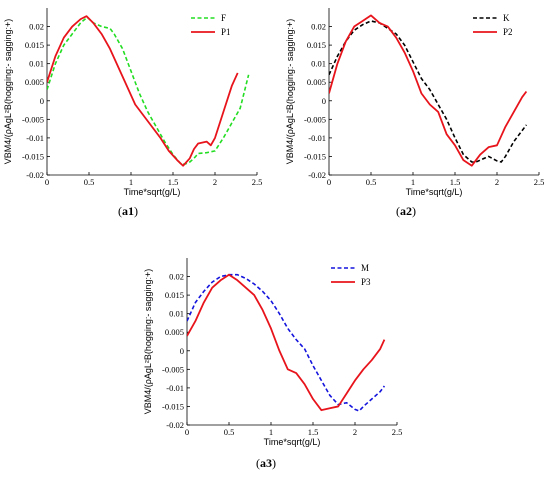  I want to click on legend-label-F: F, so click(223, 18).